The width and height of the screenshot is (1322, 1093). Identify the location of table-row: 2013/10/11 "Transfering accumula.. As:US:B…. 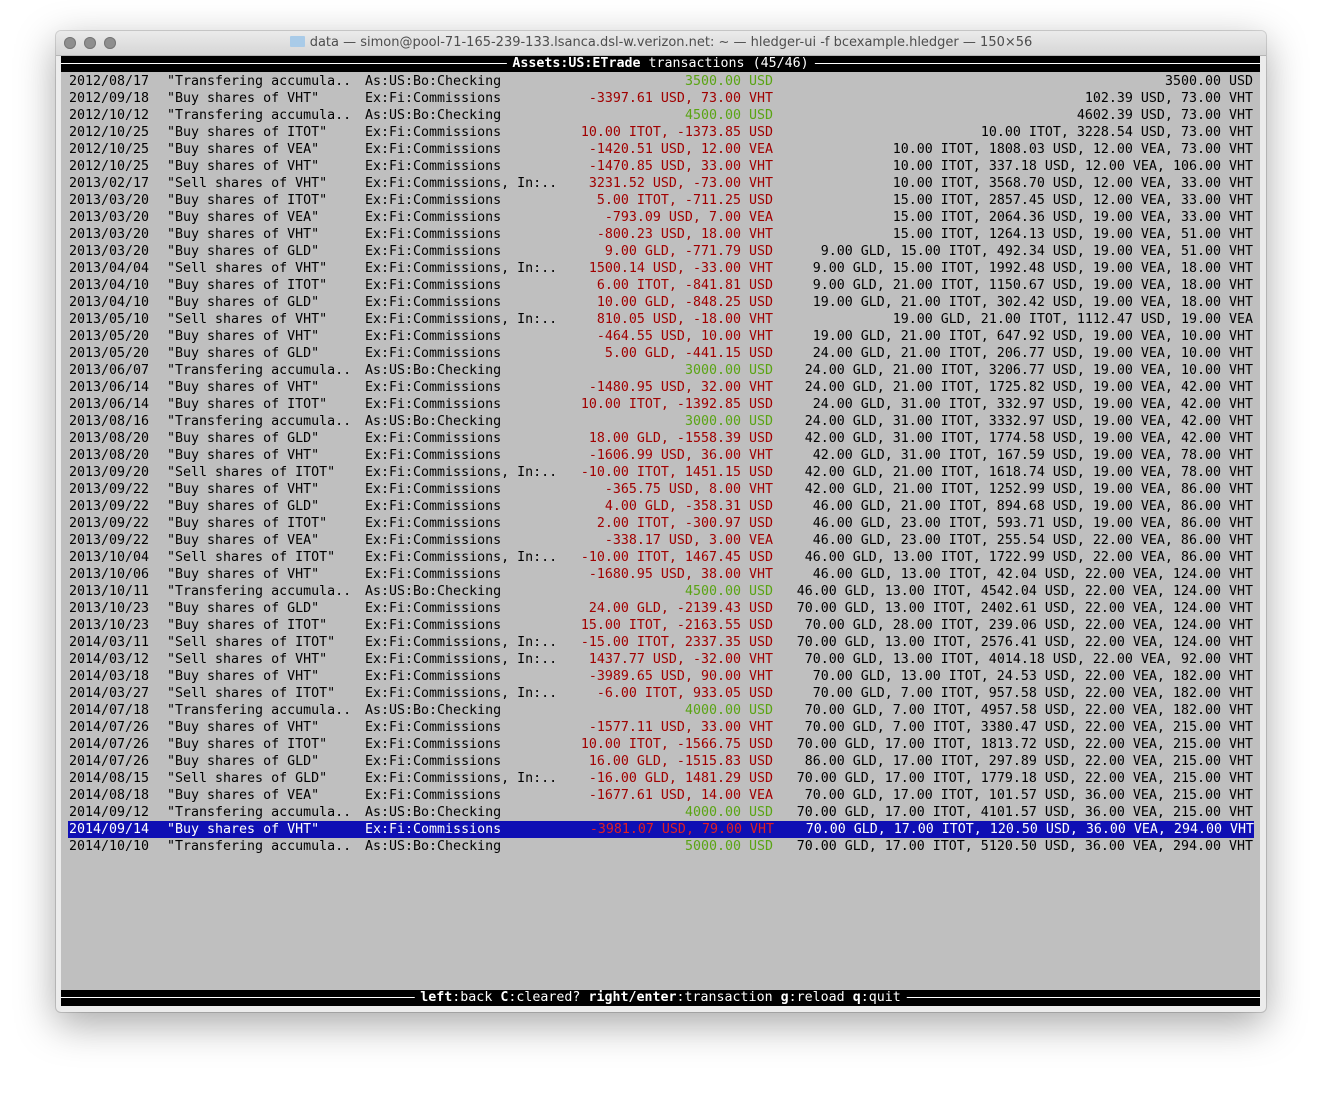
(660, 591).